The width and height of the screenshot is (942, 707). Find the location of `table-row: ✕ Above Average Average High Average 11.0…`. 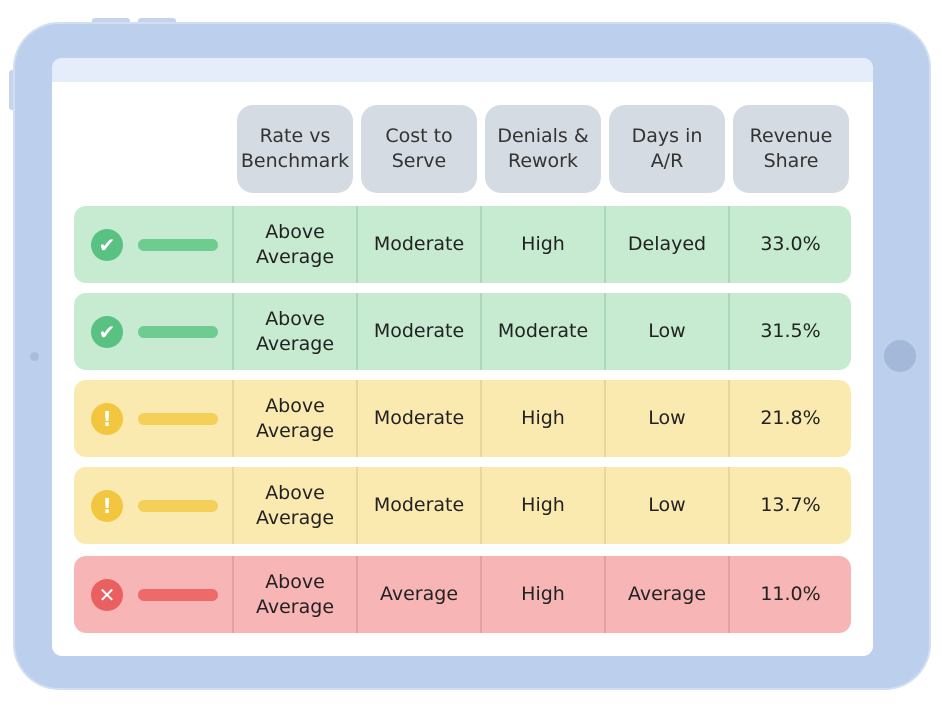

table-row: ✕ Above Average Average High Average 11.0… is located at coordinates (462, 594).